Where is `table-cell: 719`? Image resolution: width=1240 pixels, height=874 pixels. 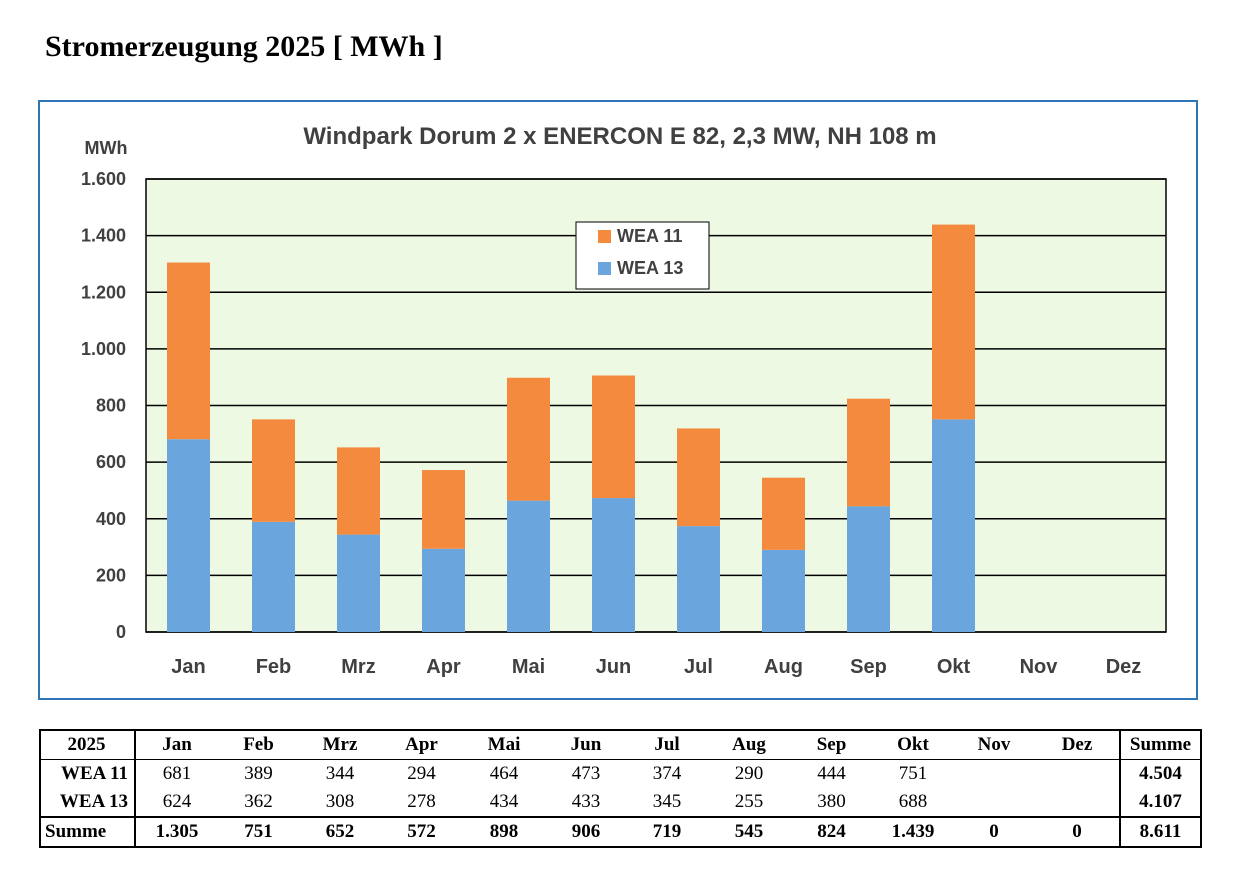
table-cell: 719 is located at coordinates (667, 832).